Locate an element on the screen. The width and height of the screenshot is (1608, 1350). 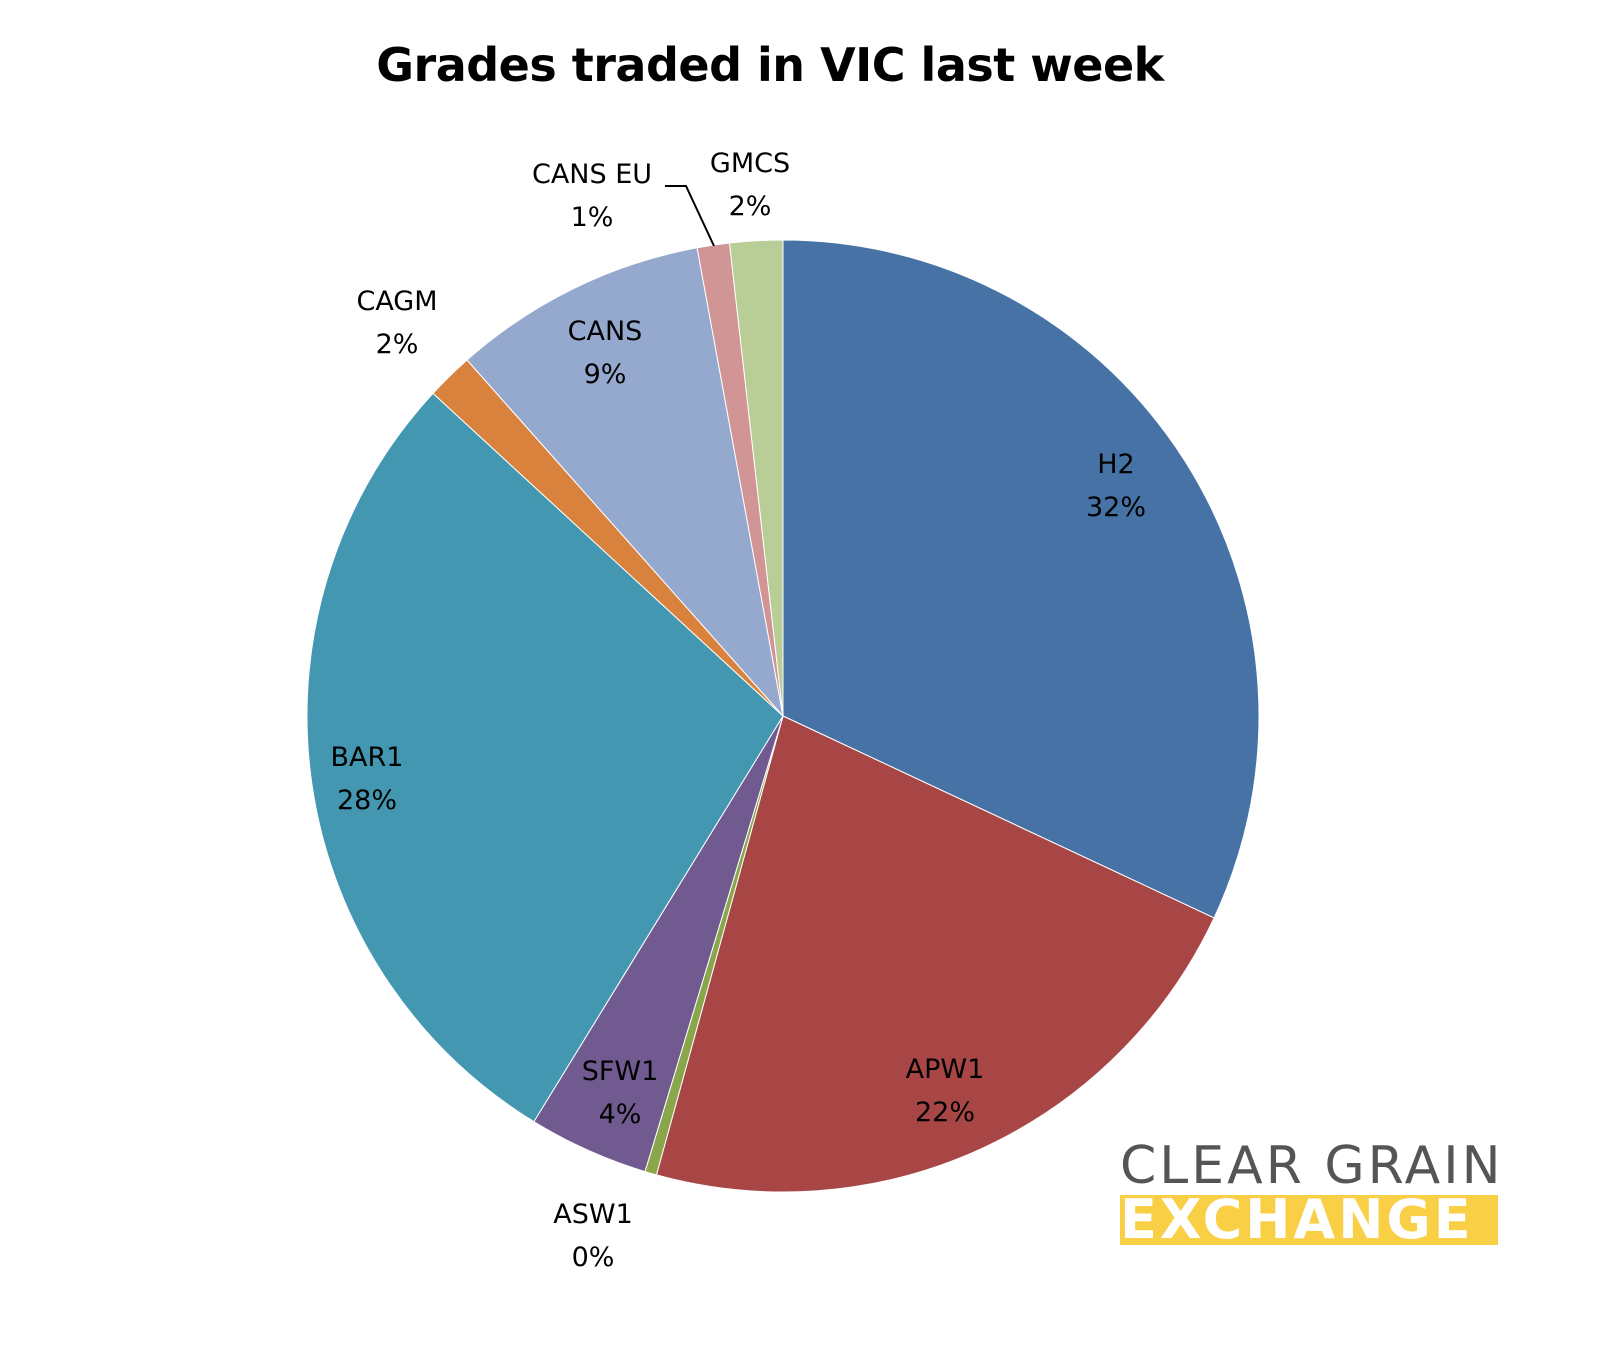
label-asw1: ASW1 0% is located at coordinates (593, 1236).